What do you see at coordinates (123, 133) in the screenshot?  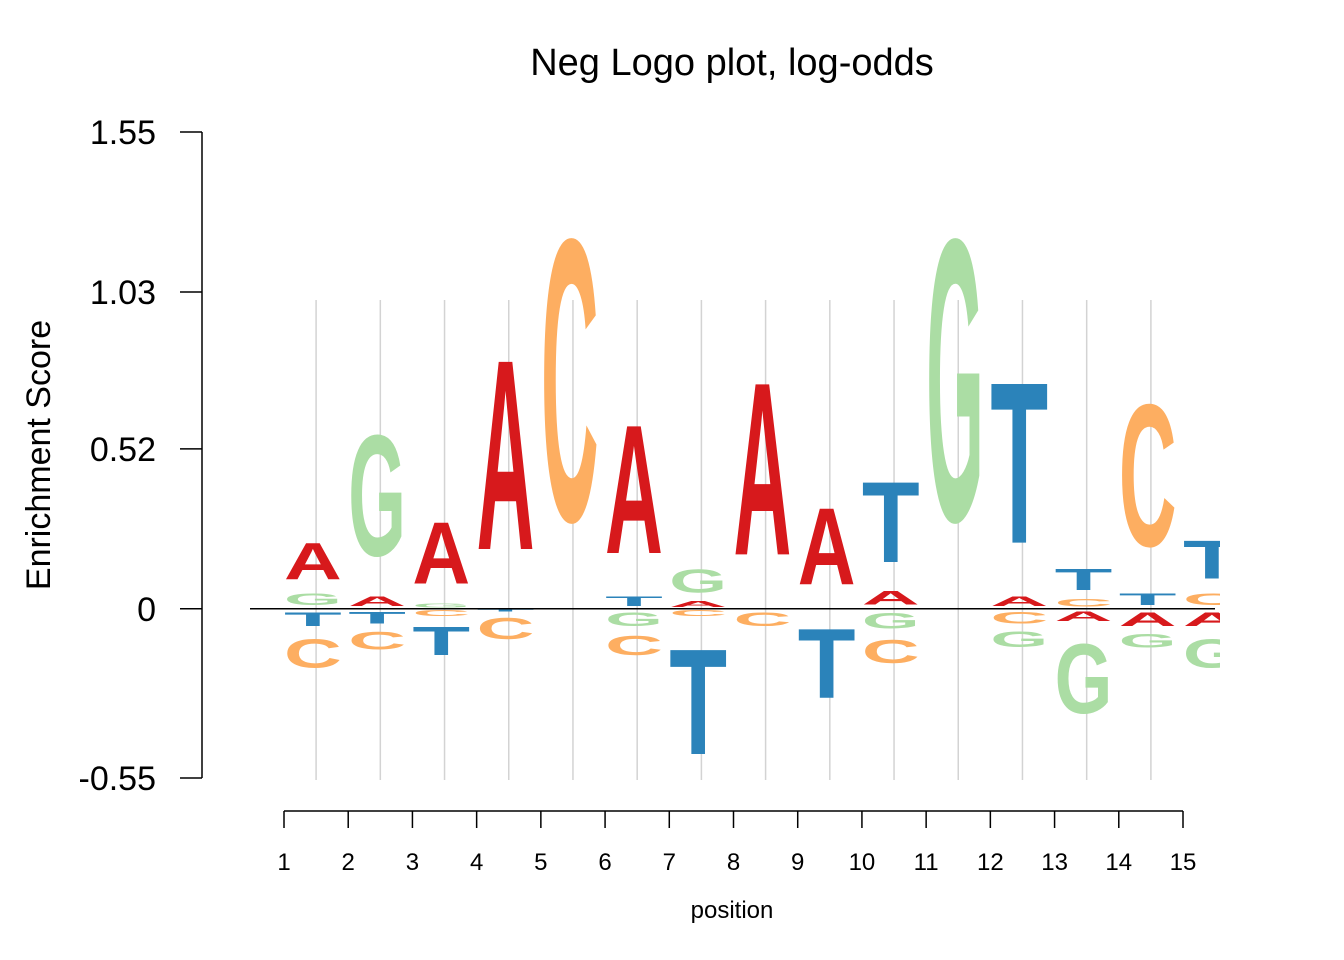 I see `y-tick-label: 1.55` at bounding box center [123, 133].